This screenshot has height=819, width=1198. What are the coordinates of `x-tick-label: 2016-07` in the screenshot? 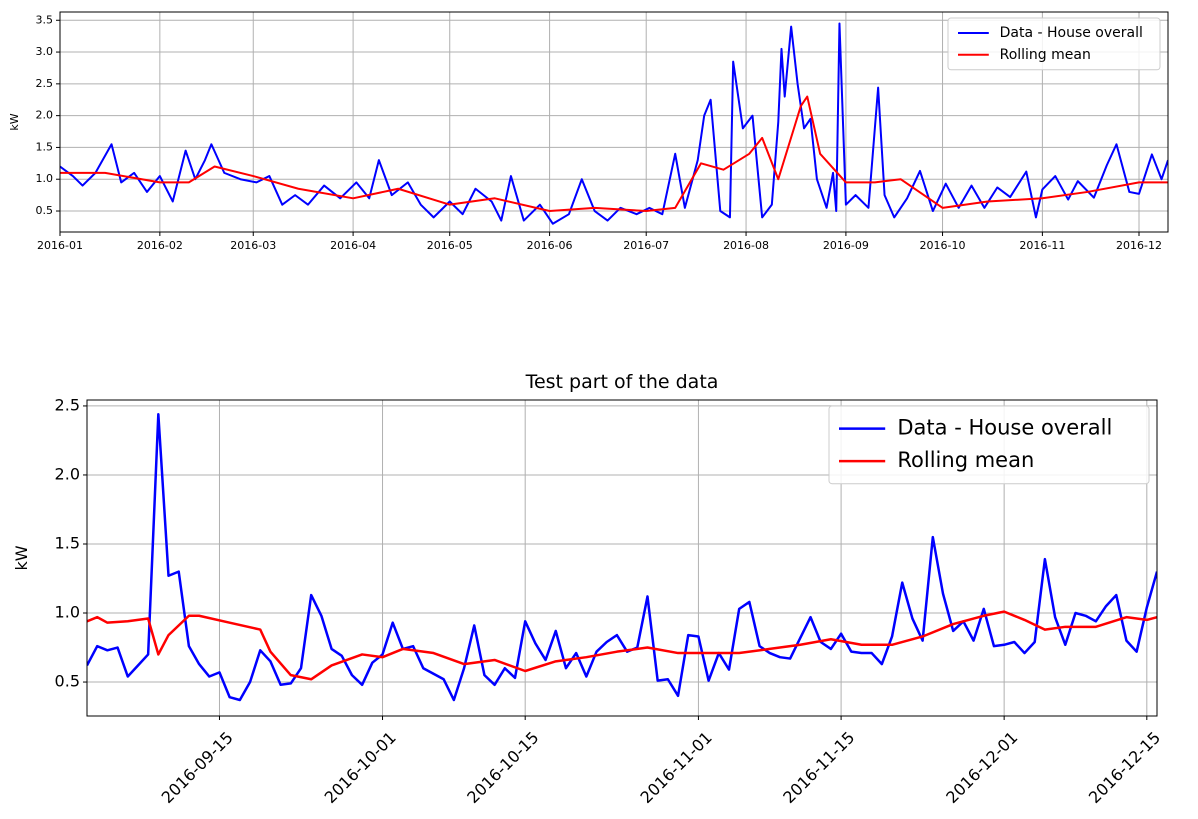 It's located at (646, 245).